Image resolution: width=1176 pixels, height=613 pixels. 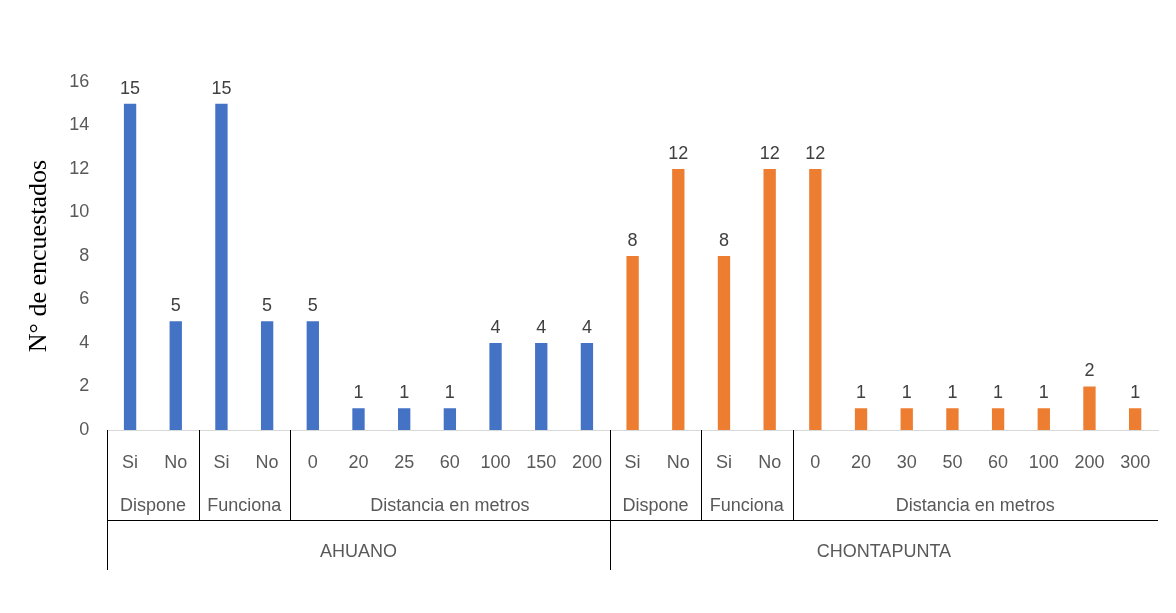 What do you see at coordinates (1135, 461) in the screenshot?
I see `x-tick-label: 300` at bounding box center [1135, 461].